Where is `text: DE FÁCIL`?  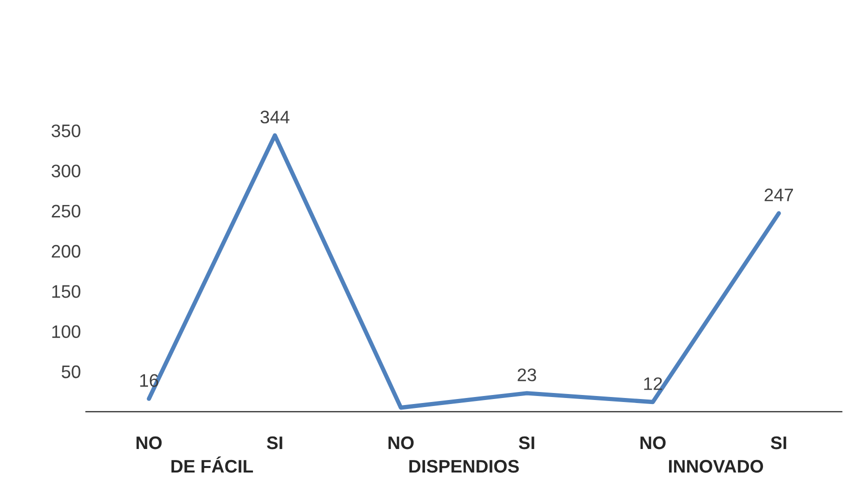 text: DE FÁCIL is located at coordinates (212, 464).